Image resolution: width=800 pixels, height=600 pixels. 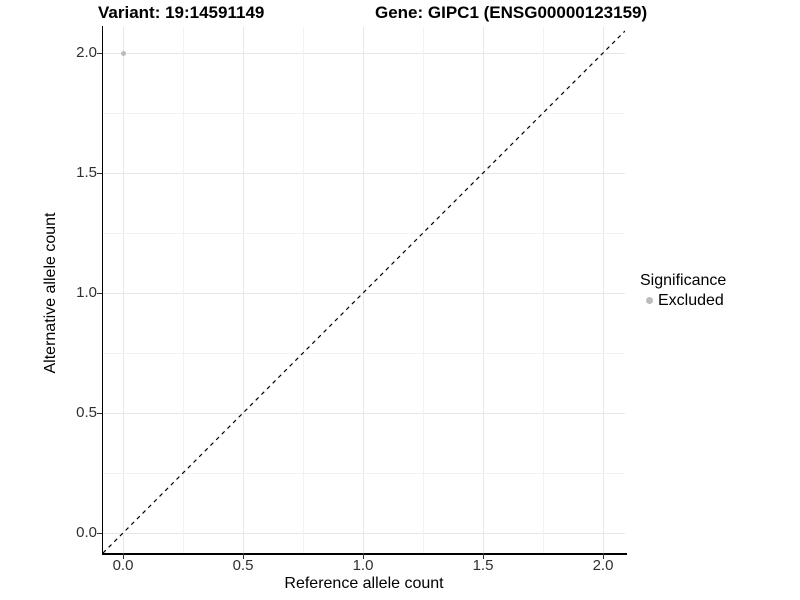 I want to click on legend-point-icon, so click(x=649, y=300).